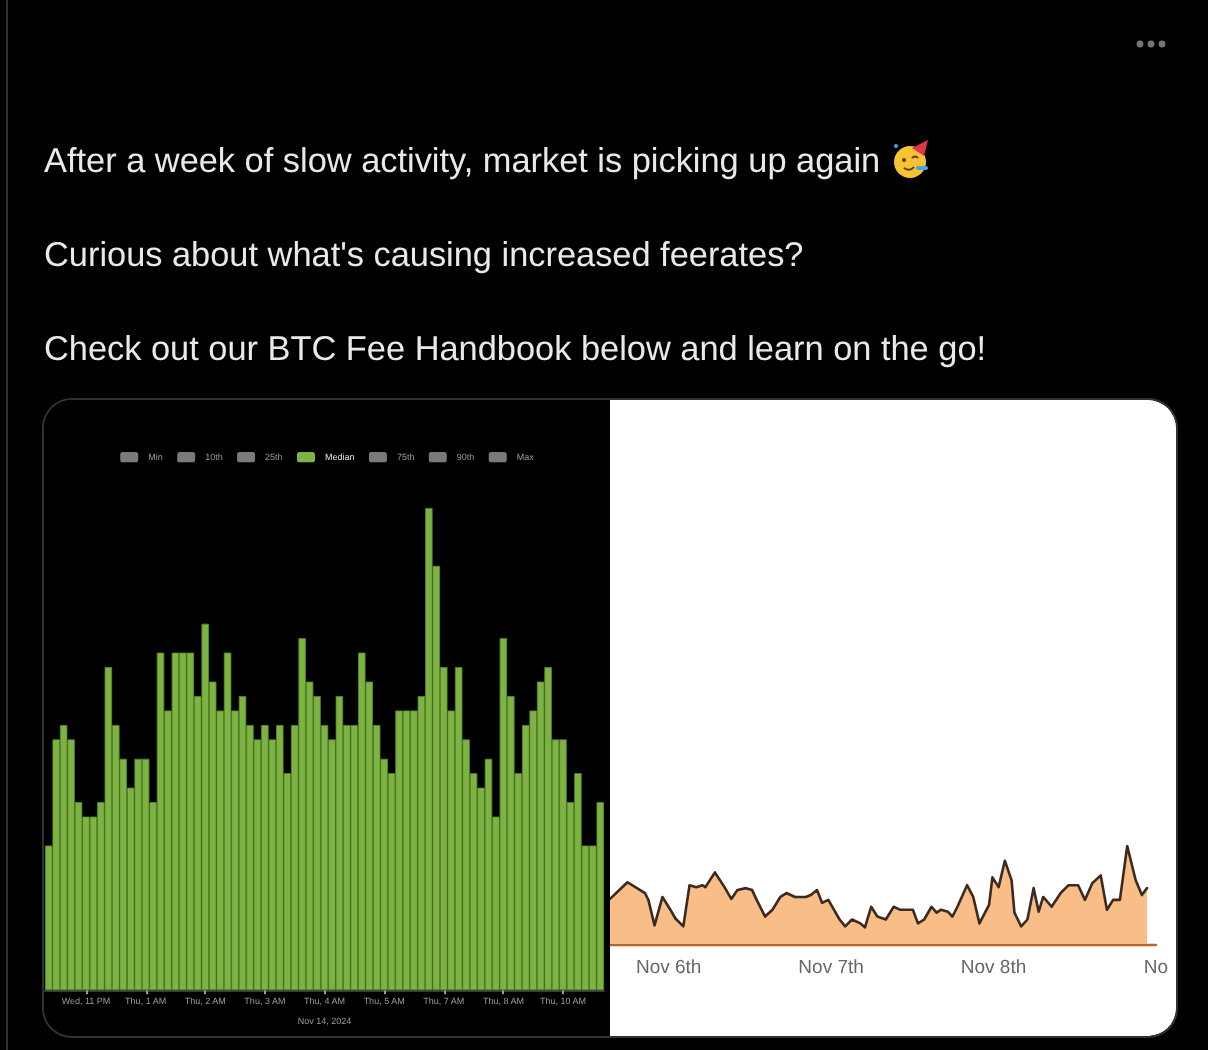  Describe the element at coordinates (424, 254) in the screenshot. I see `text: Curious about what's causing increased feerates?` at that location.